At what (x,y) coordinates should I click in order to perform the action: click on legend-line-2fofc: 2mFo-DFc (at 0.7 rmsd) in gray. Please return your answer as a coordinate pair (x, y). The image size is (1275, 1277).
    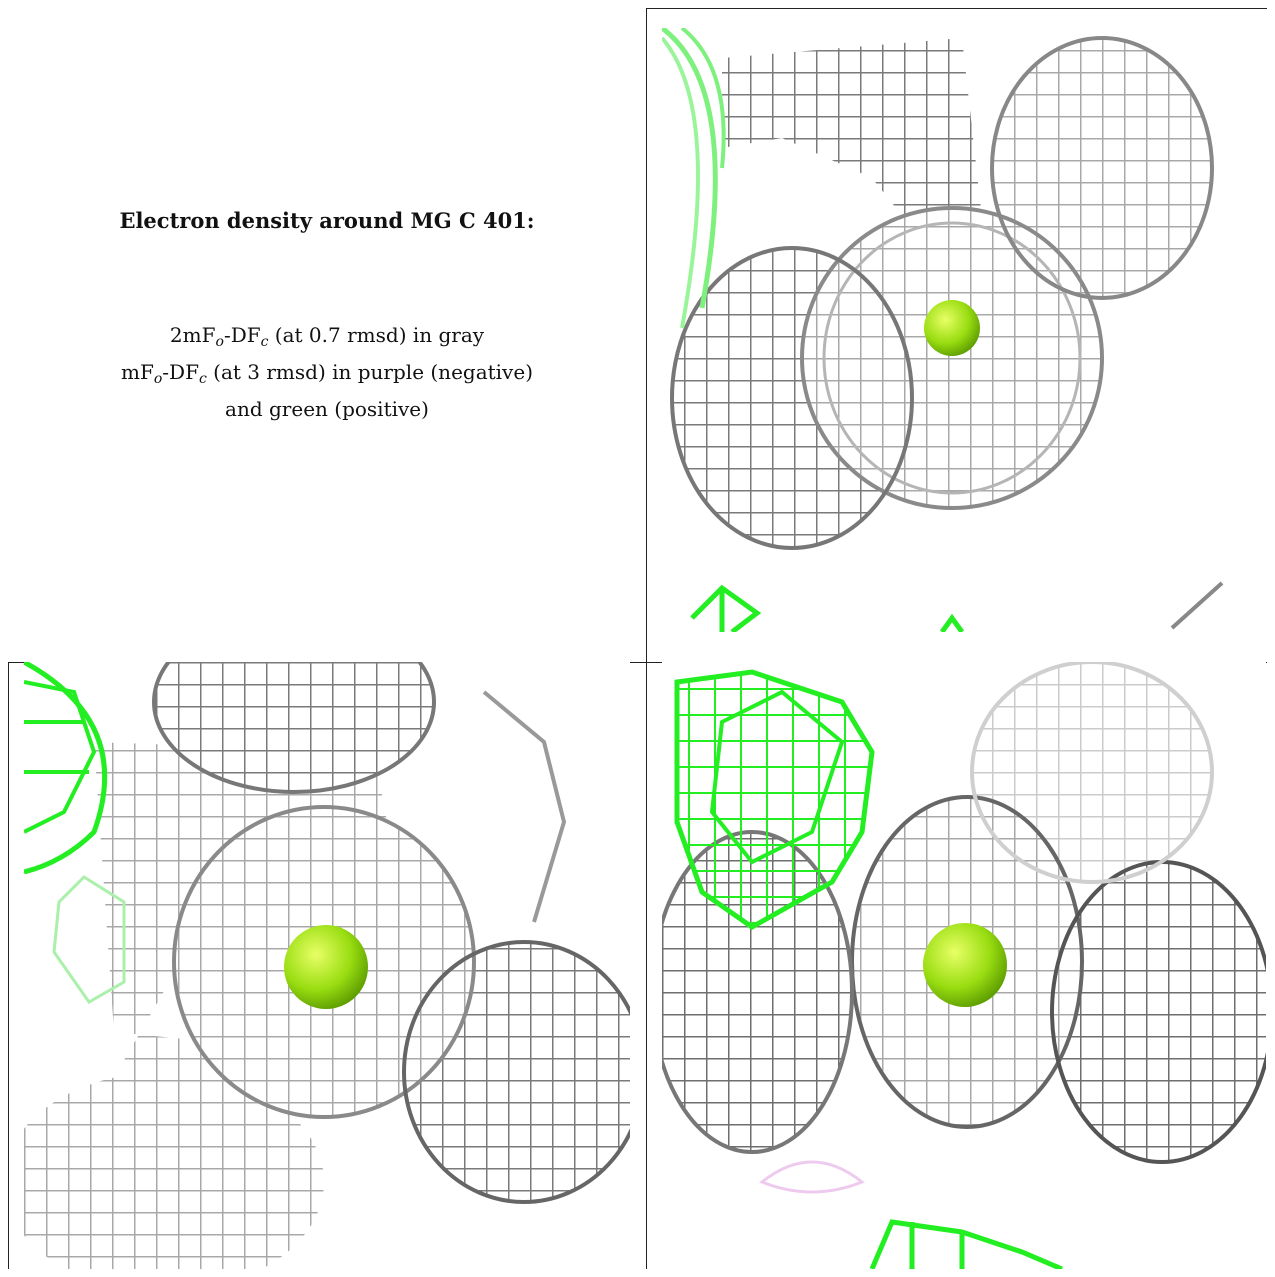
    Looking at the image, I should click on (327, 336).